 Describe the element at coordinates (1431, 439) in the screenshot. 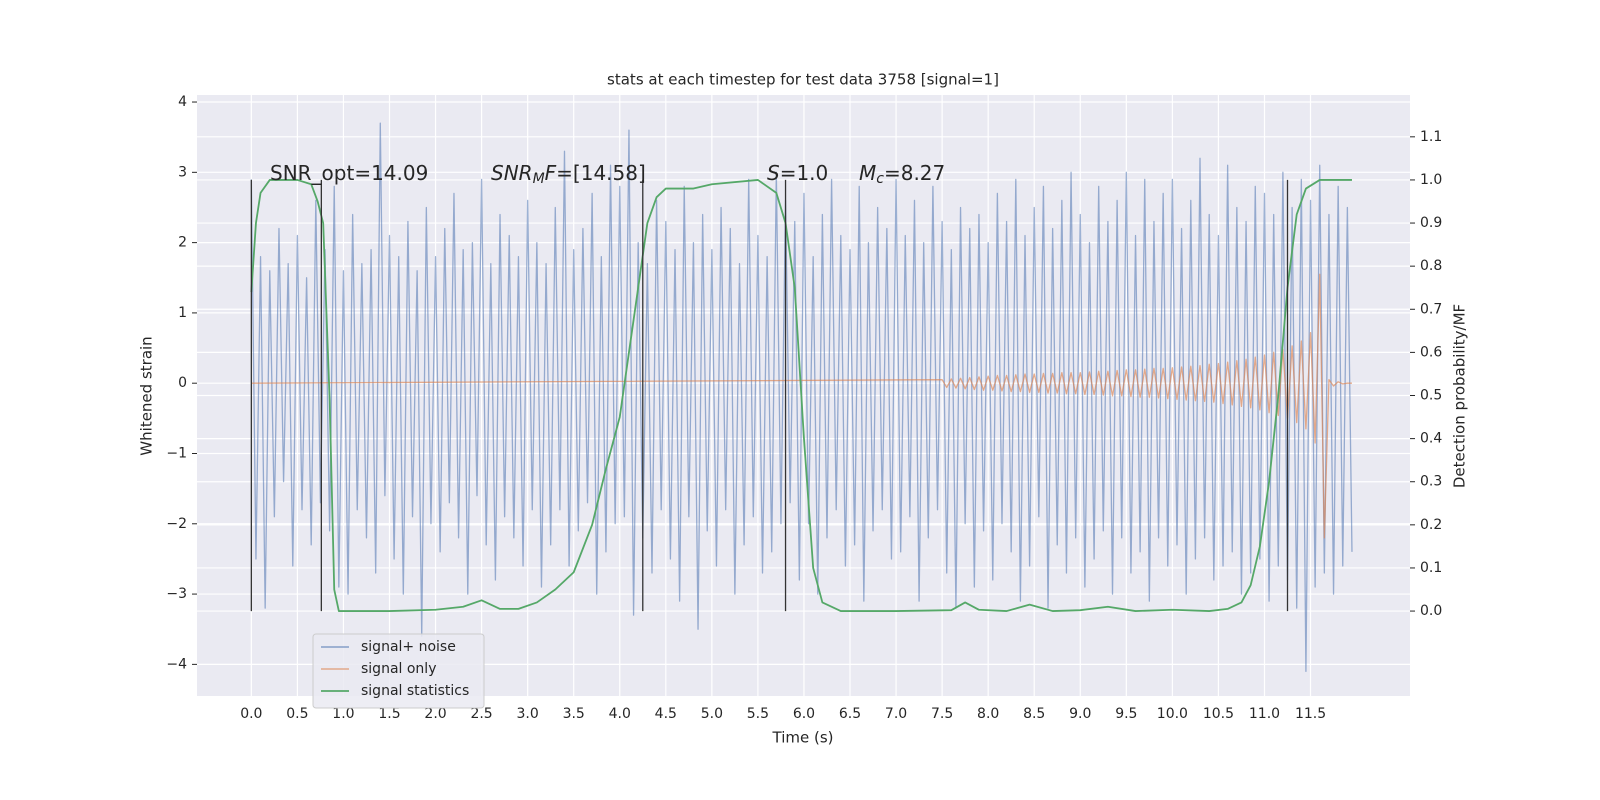

I see `y2-tick-label: 0.4` at that location.